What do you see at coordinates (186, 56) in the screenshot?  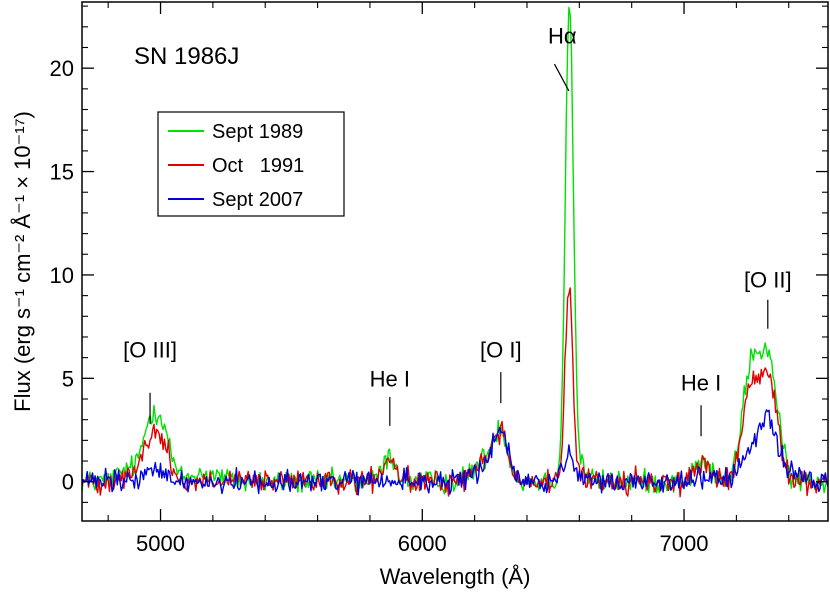 I see `chart-title: SN 1986J` at bounding box center [186, 56].